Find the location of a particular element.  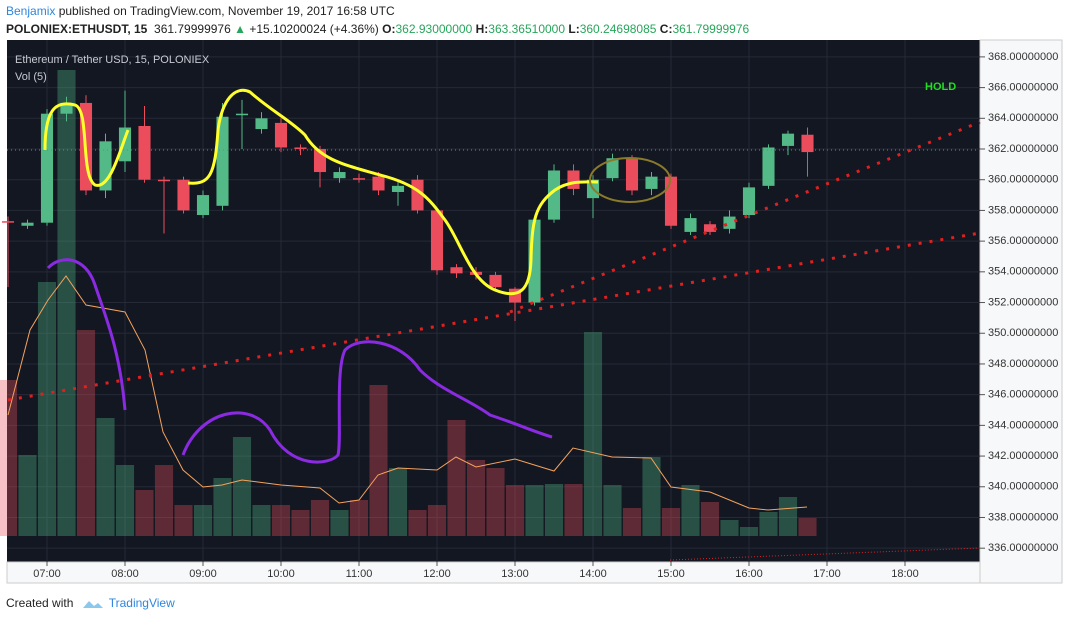

h: 363.36510000 is located at coordinates (527, 29).